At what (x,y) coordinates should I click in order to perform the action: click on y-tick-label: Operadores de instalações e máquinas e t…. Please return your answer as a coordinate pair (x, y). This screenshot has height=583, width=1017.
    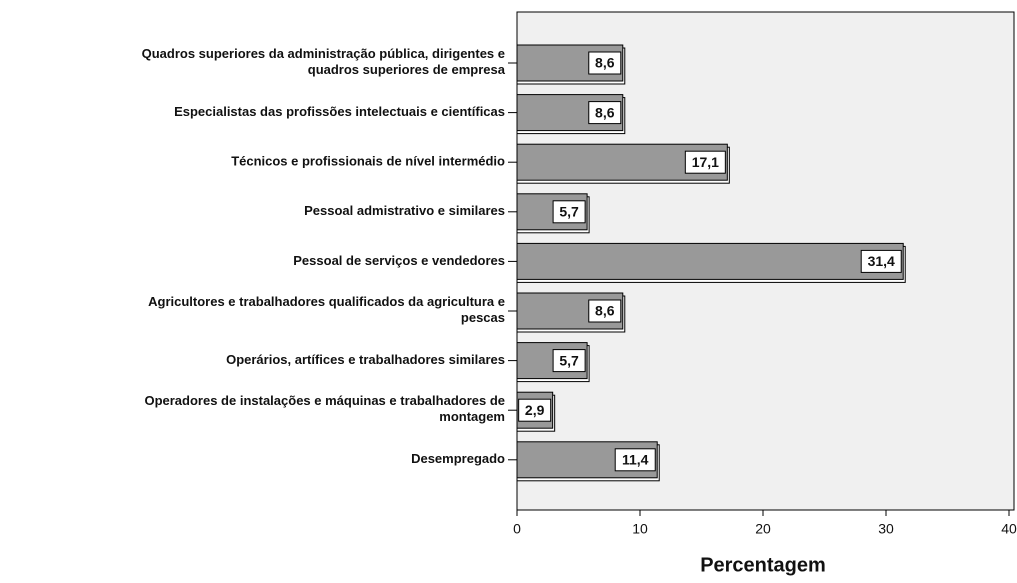
    Looking at the image, I should click on (324, 409).